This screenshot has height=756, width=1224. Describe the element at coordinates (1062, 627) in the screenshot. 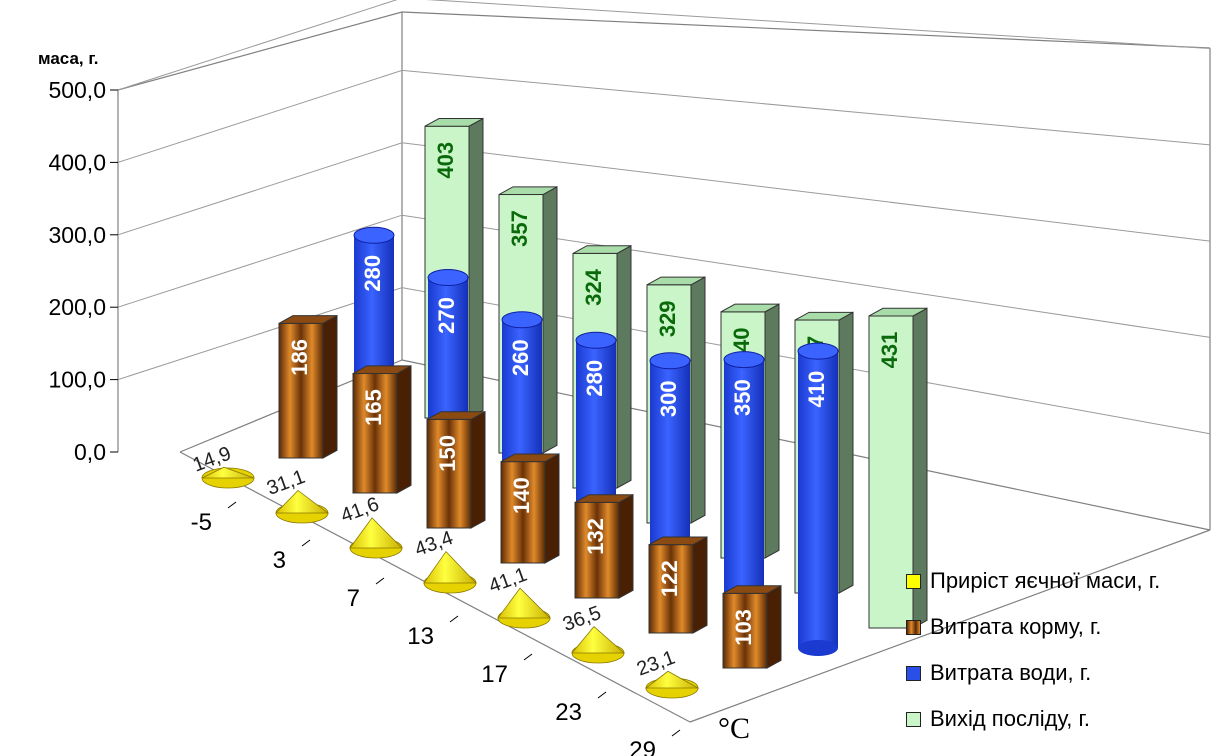

I see `legend-item-feed: Витрата корму, г.` at that location.